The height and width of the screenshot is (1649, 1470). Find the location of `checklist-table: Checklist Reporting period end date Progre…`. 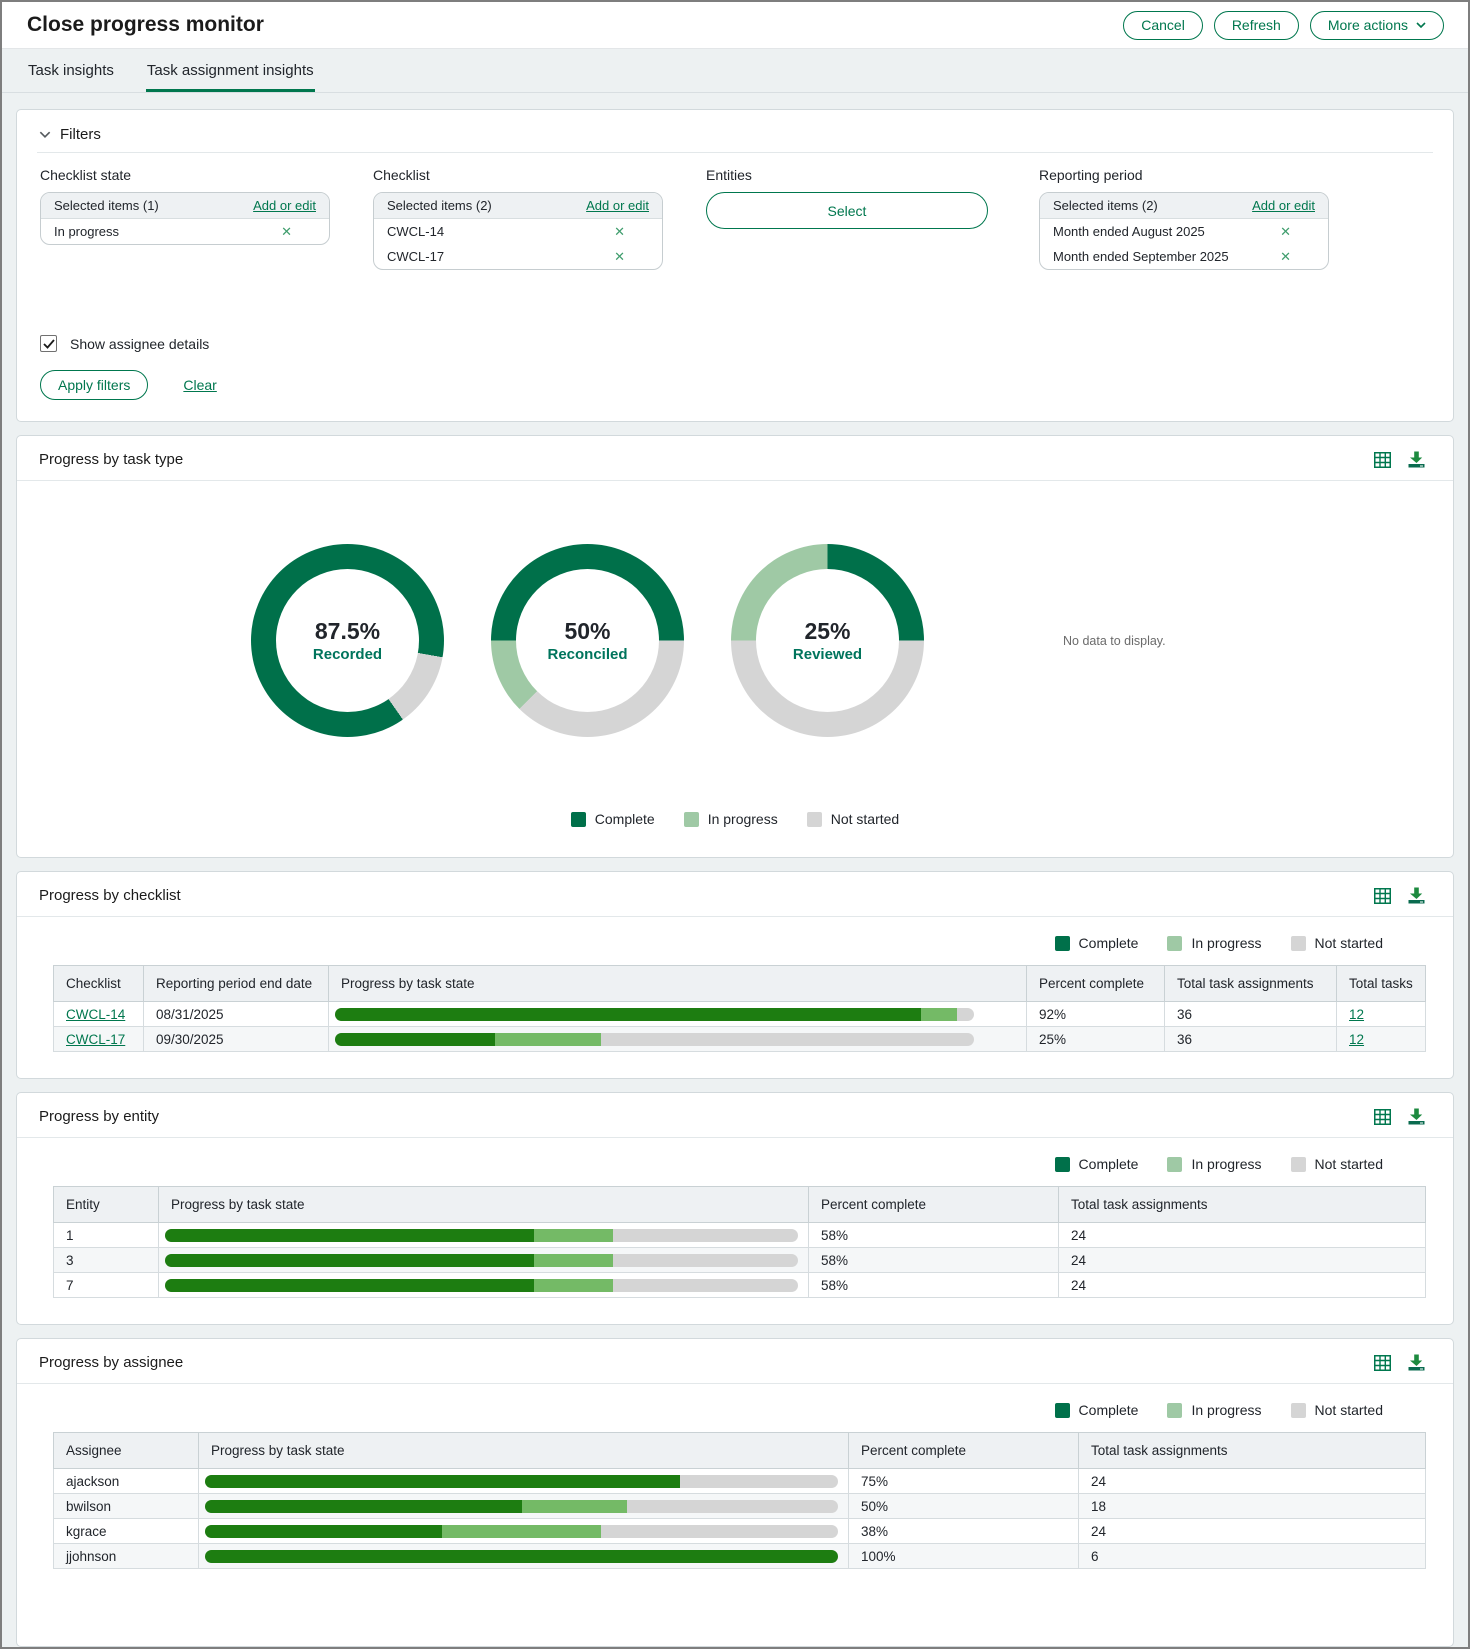

checklist-table: Checklist Reporting period end date Progre… is located at coordinates (739, 1008).